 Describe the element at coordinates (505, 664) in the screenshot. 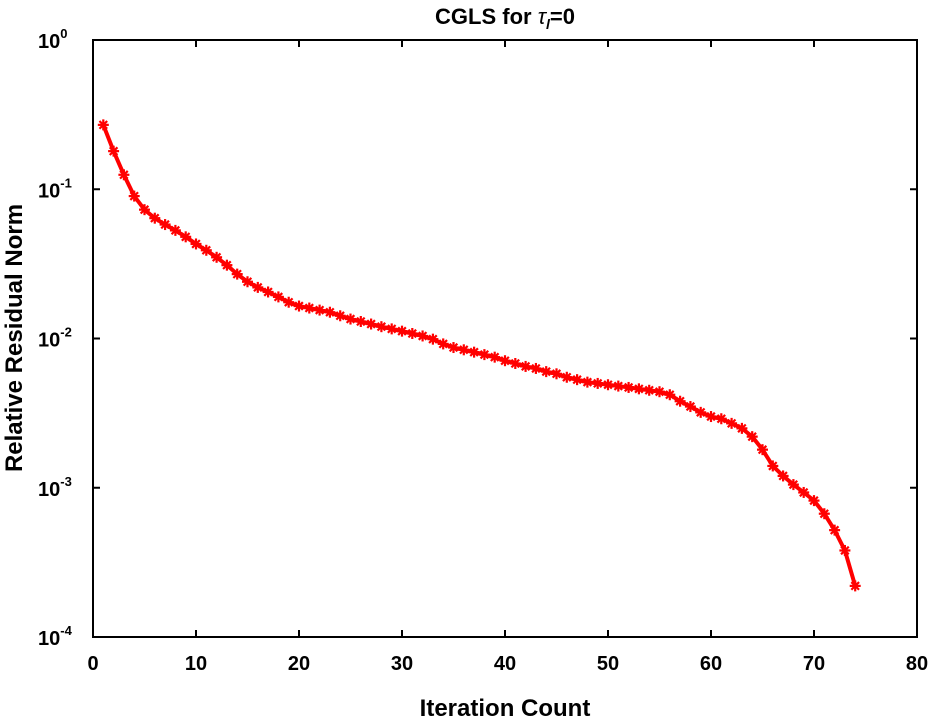

I see `x-tick-label: 40` at that location.